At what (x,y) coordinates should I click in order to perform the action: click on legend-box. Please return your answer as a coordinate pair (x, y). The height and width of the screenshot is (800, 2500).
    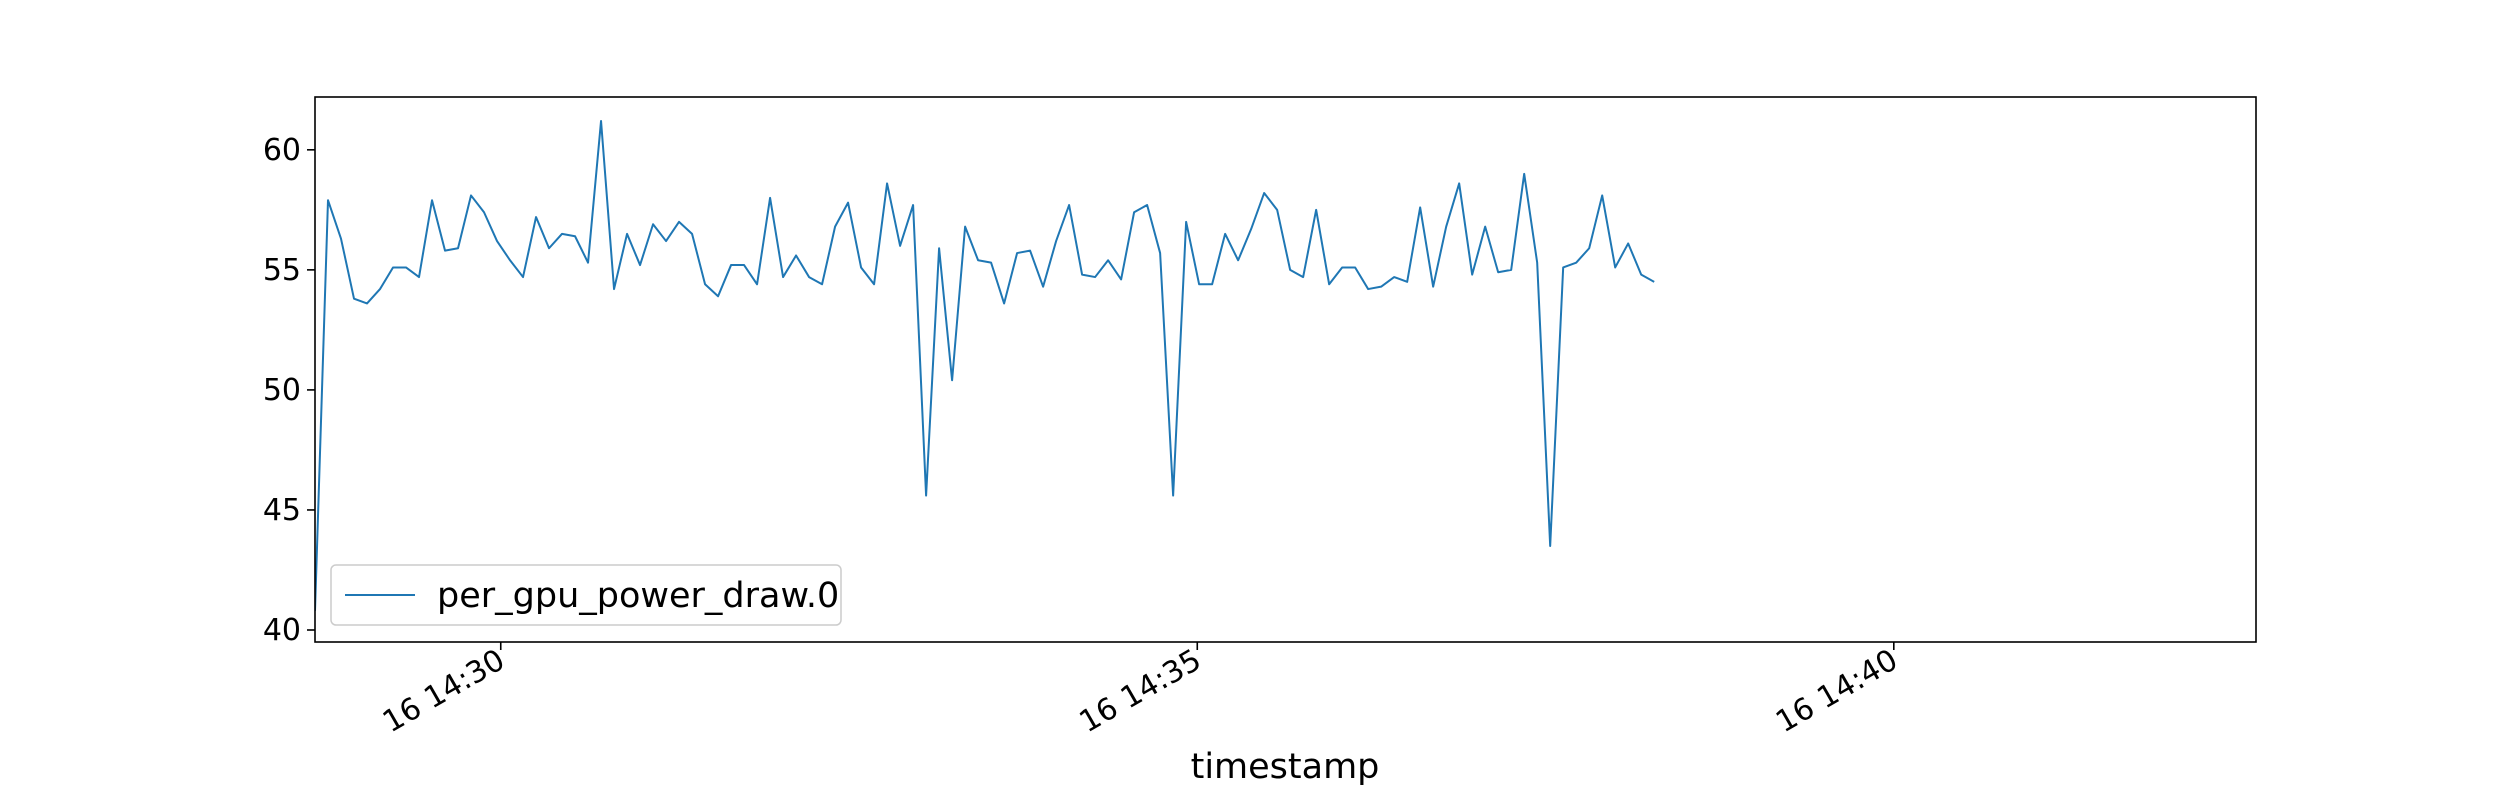
    Looking at the image, I should click on (586, 595).